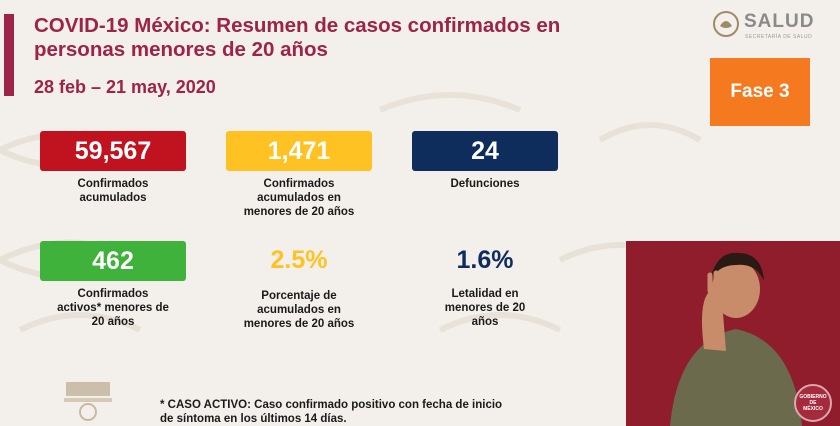 Image resolution: width=840 pixels, height=426 pixels. What do you see at coordinates (299, 260) in the screenshot?
I see `stat-percentage: 2.5%` at bounding box center [299, 260].